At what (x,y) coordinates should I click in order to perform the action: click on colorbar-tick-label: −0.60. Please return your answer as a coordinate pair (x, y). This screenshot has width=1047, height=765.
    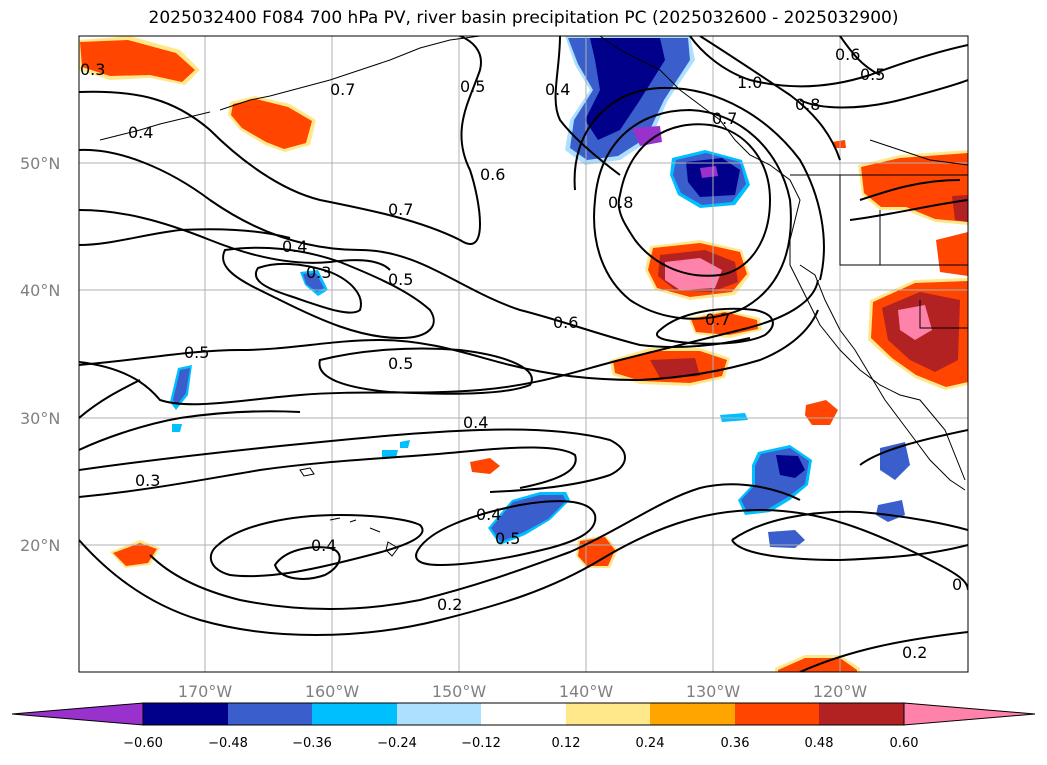
    Looking at the image, I should click on (143, 743).